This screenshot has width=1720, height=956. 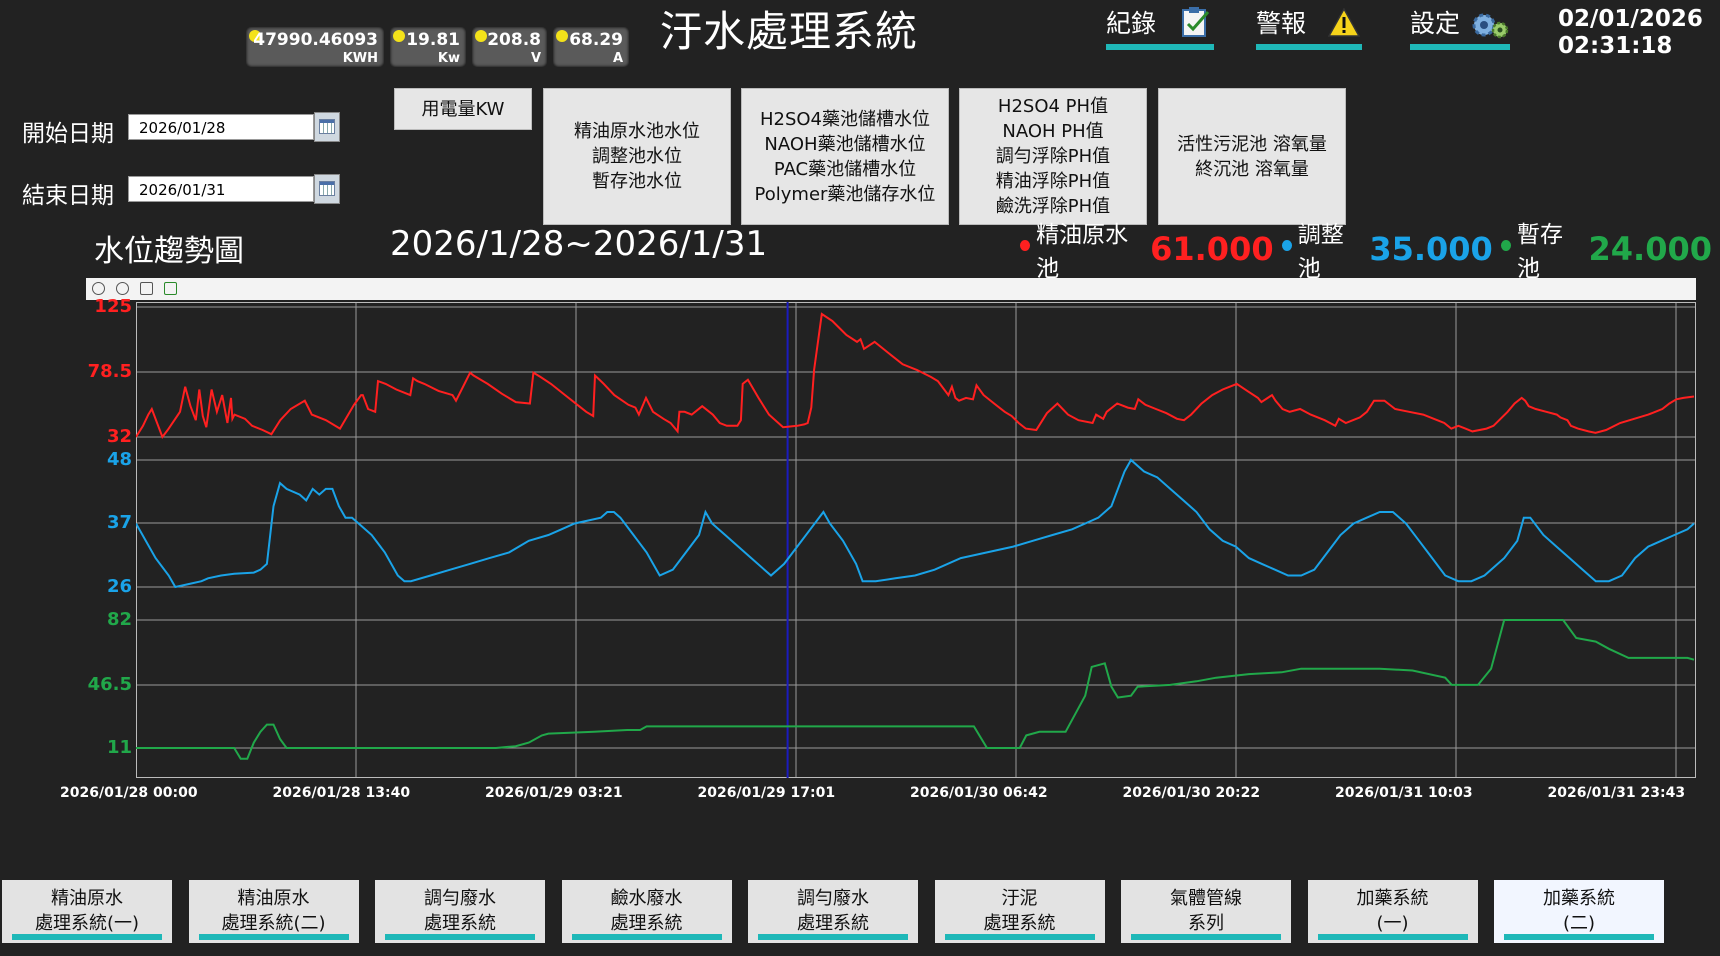 I want to click on end-date-label: 結束日期, so click(x=68, y=196).